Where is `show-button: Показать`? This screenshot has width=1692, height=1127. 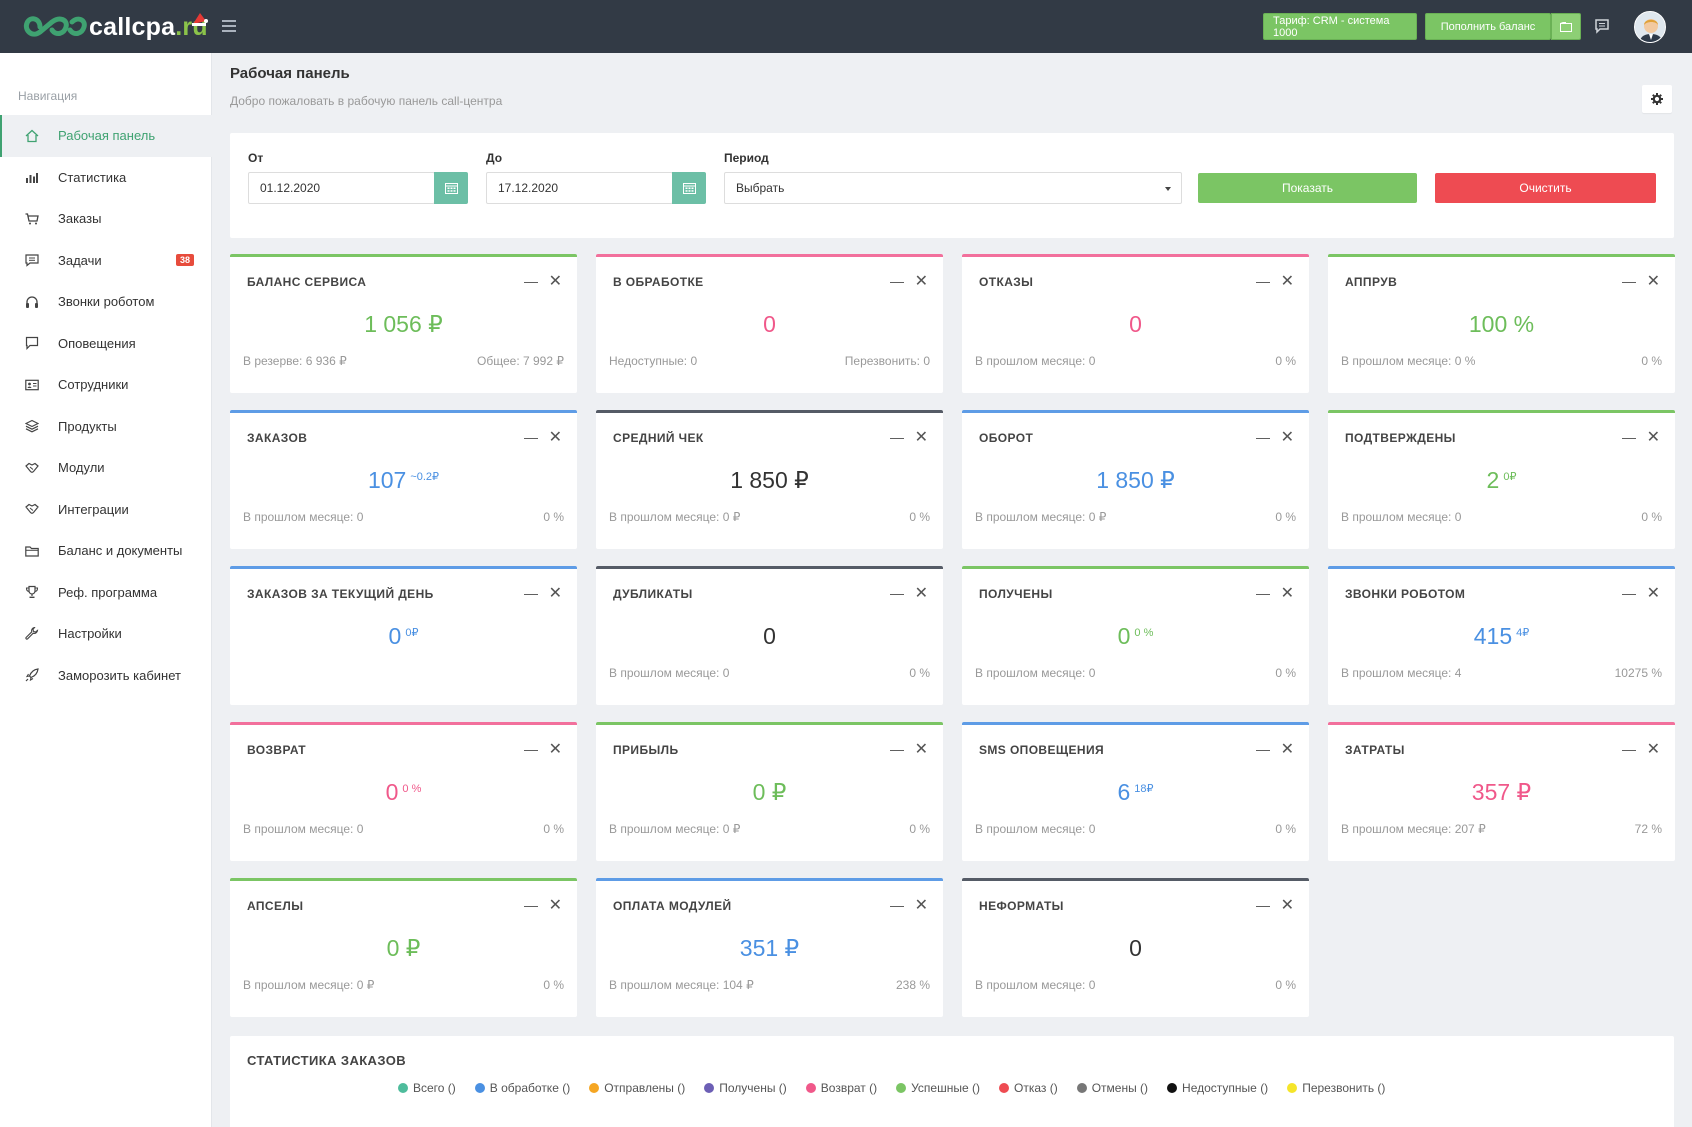
show-button: Показать is located at coordinates (1307, 188).